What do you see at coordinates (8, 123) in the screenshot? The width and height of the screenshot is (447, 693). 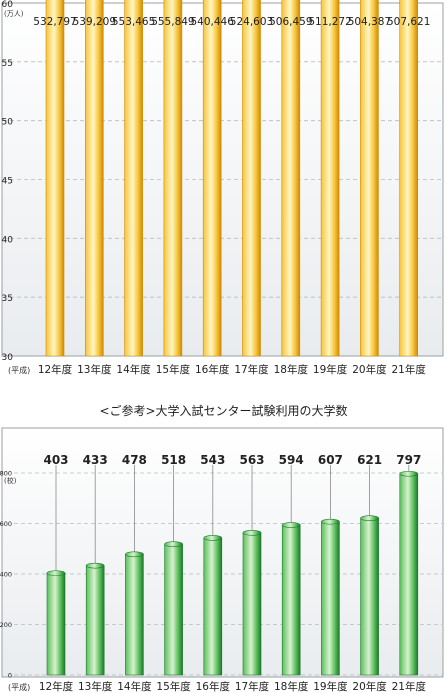 I see `y-tick-label: 50` at bounding box center [8, 123].